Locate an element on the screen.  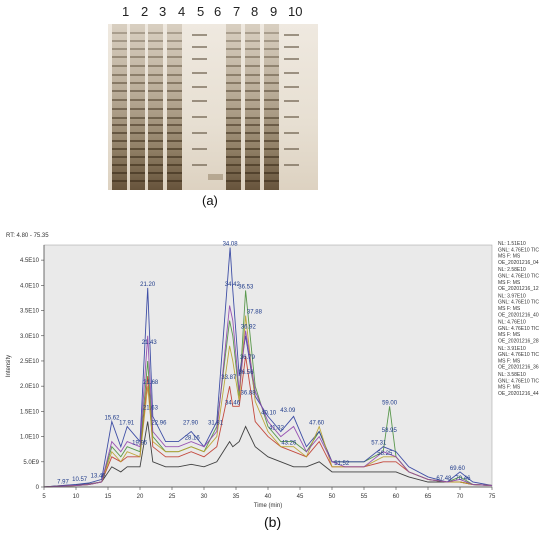
lane-number-7: 7 is located at coordinates (237, 11).